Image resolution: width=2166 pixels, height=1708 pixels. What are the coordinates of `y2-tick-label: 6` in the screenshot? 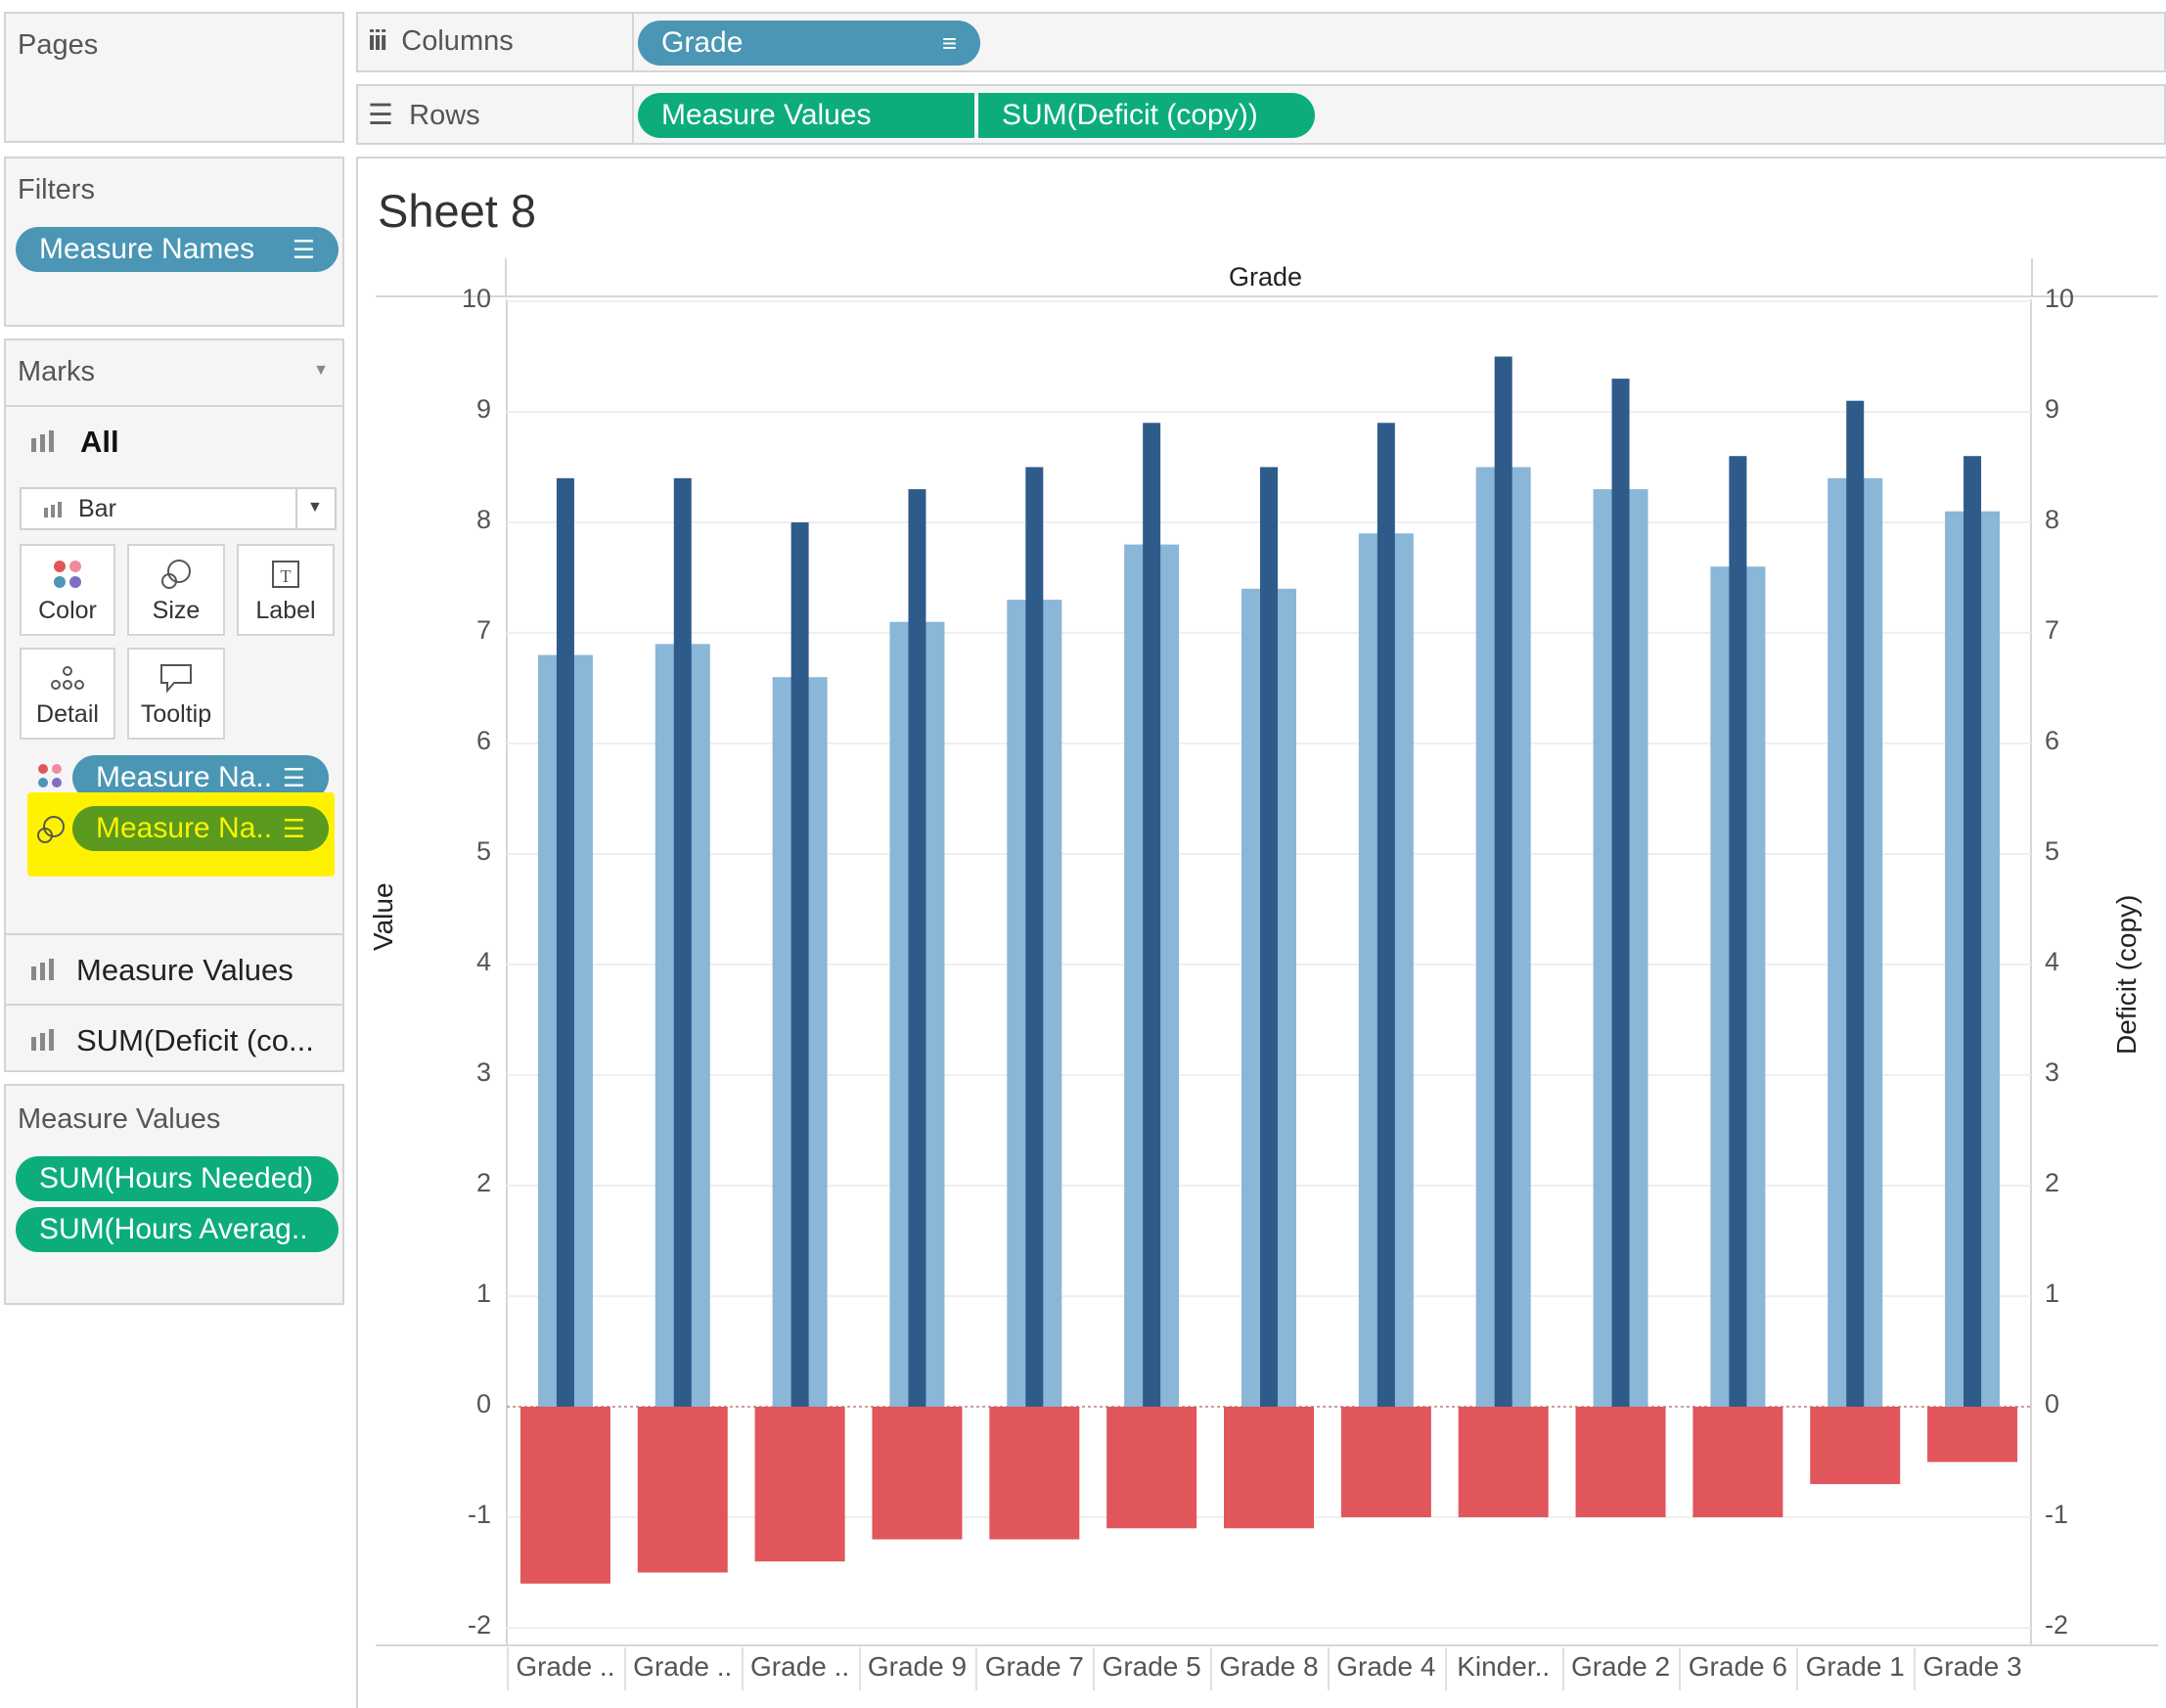 It's located at (2052, 740).